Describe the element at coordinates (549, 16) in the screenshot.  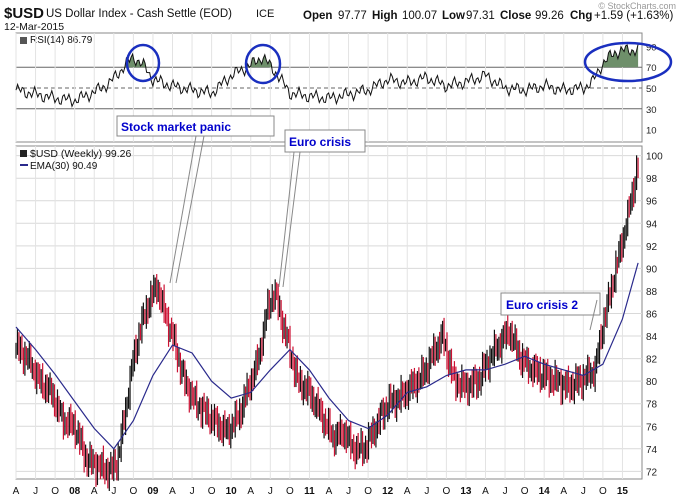
I see `close-value: 99.26` at that location.